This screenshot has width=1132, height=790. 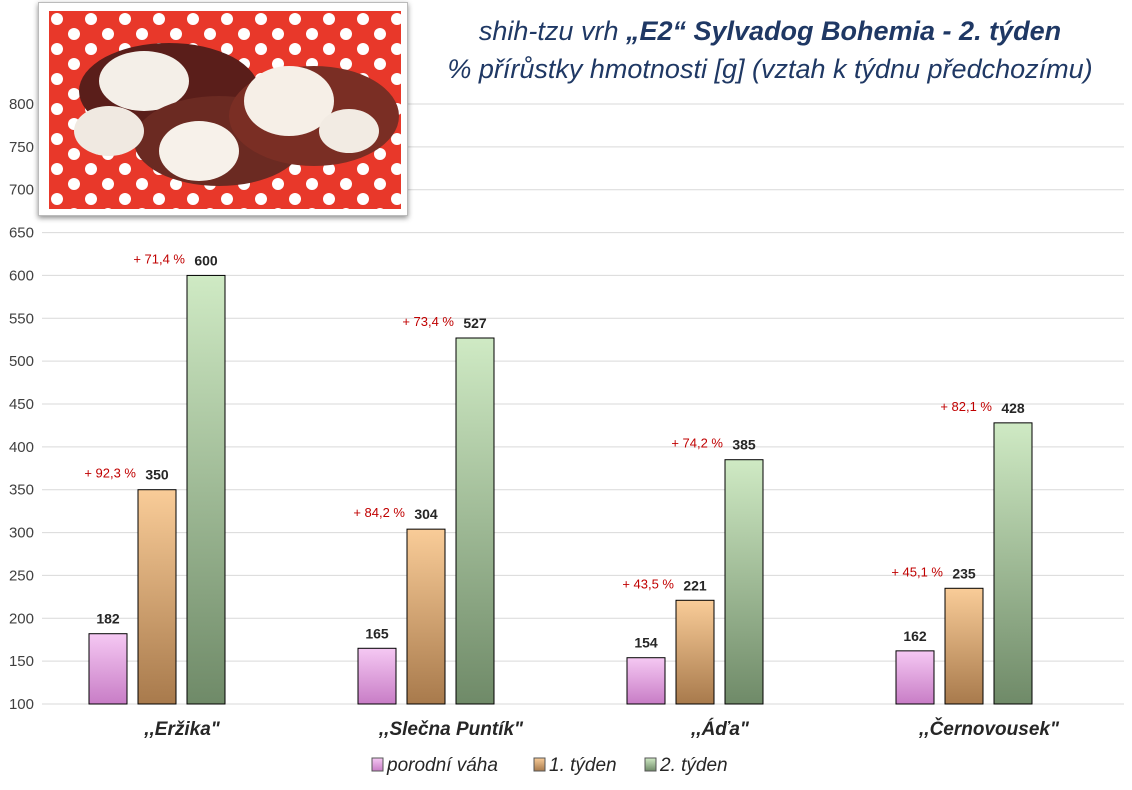 I want to click on puppies-illustration, so click(x=225, y=110).